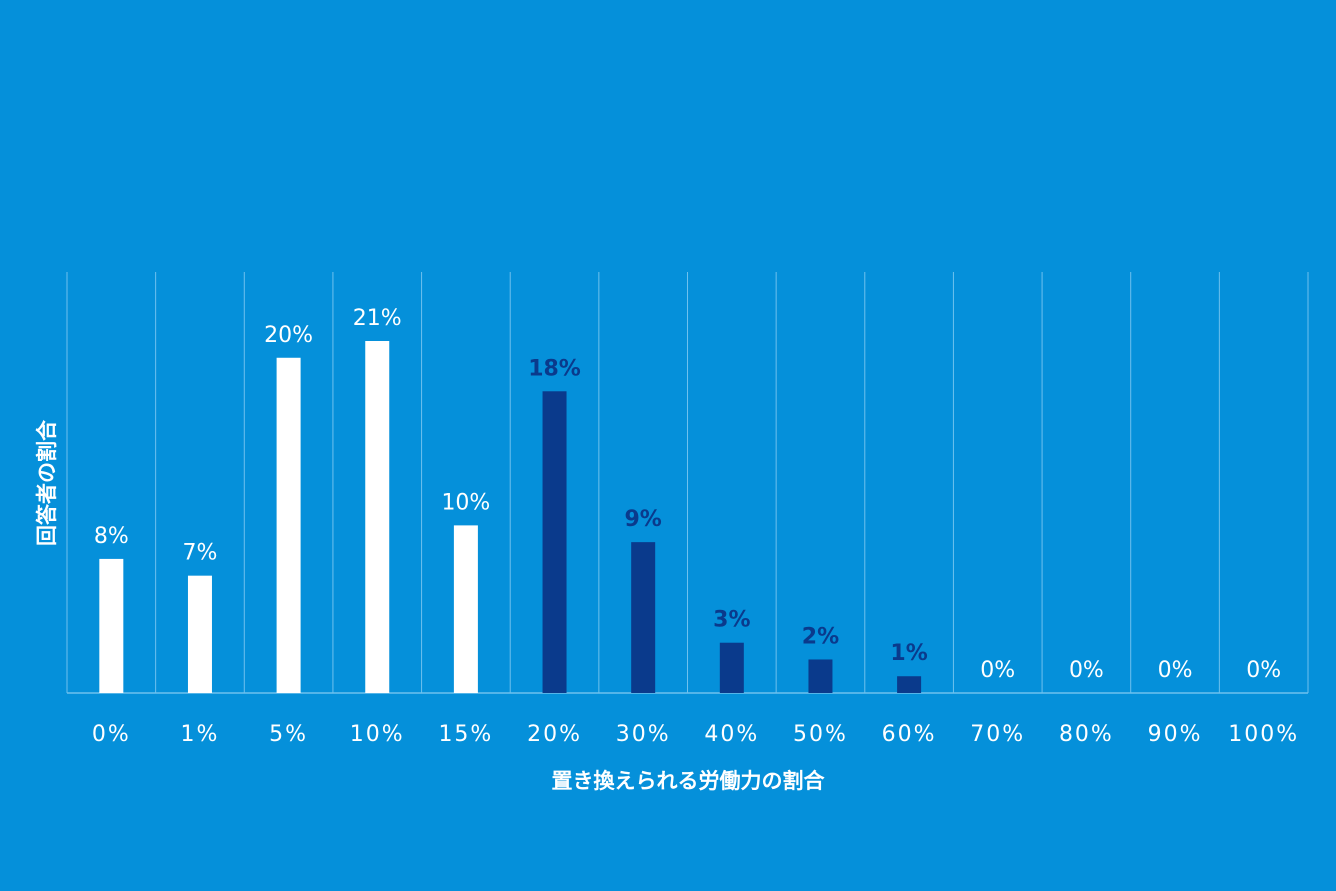  What do you see at coordinates (731, 734) in the screenshot?
I see `x-tick-label-7: 40%` at bounding box center [731, 734].